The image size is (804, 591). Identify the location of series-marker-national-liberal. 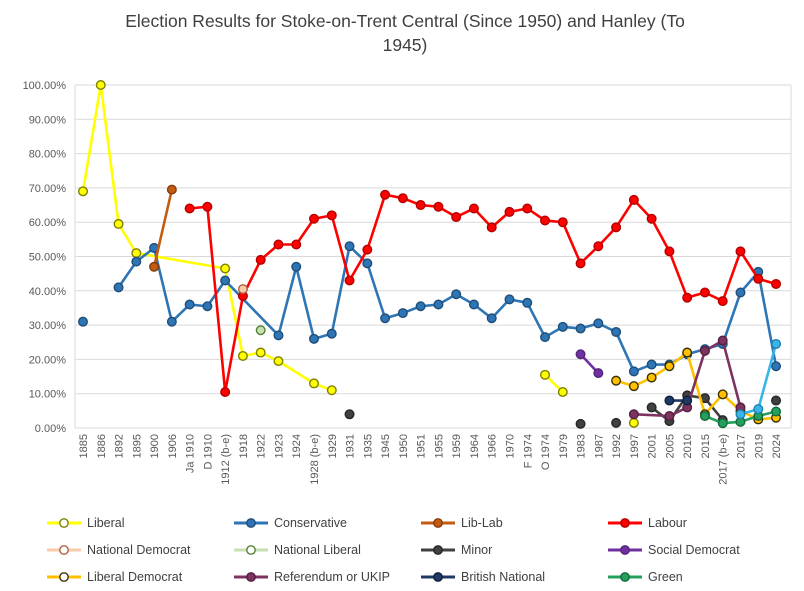
(260, 330).